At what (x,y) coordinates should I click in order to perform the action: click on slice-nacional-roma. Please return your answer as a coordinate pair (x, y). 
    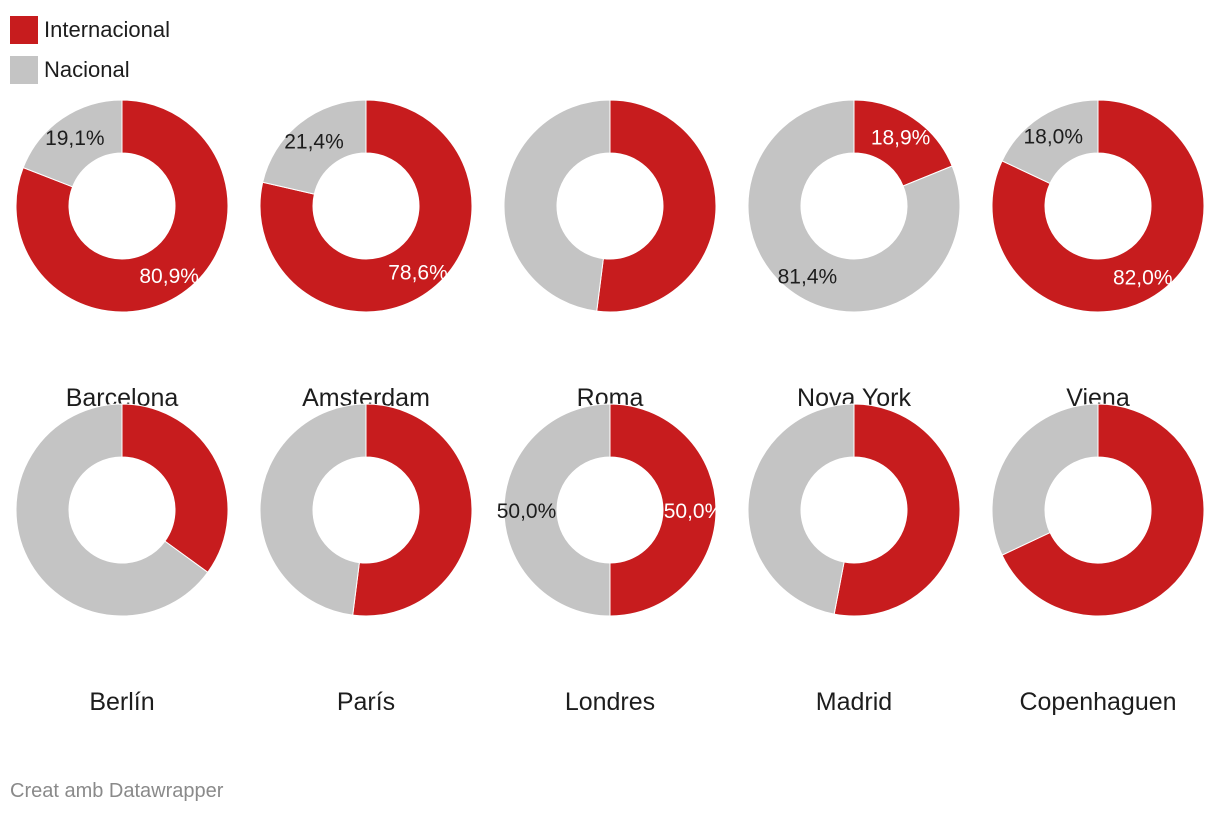
    Looking at the image, I should click on (557, 205).